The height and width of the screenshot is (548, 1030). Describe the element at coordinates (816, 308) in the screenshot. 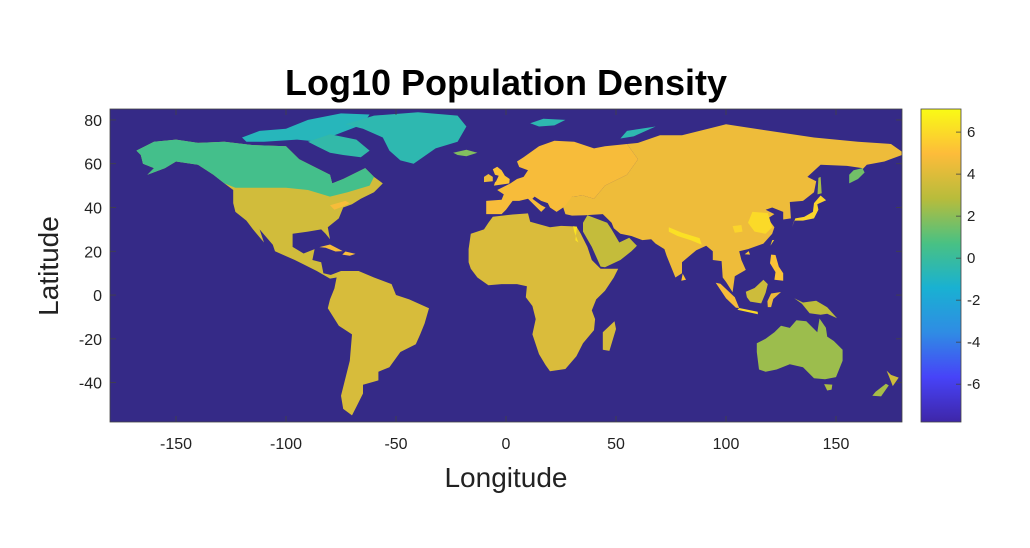

I see `land-new-guinea` at that location.